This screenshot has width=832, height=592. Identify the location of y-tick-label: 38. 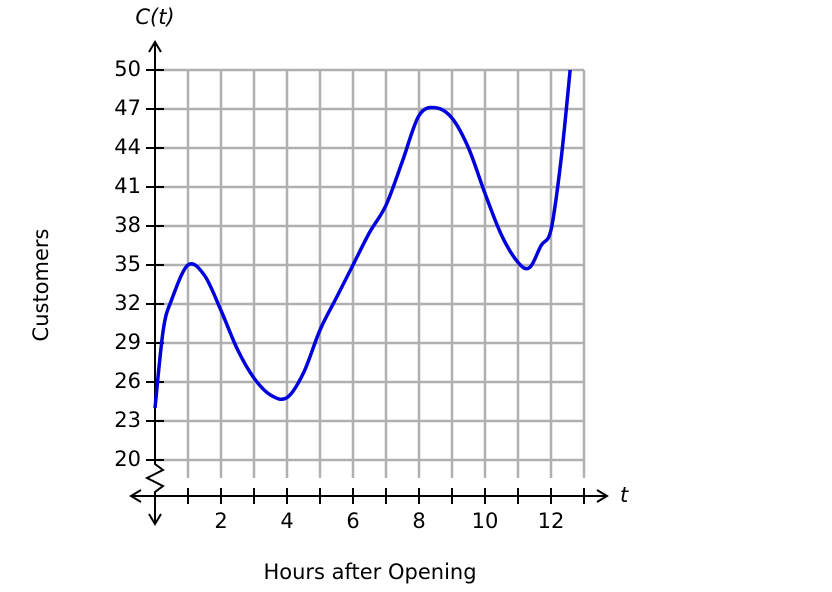
(127, 225).